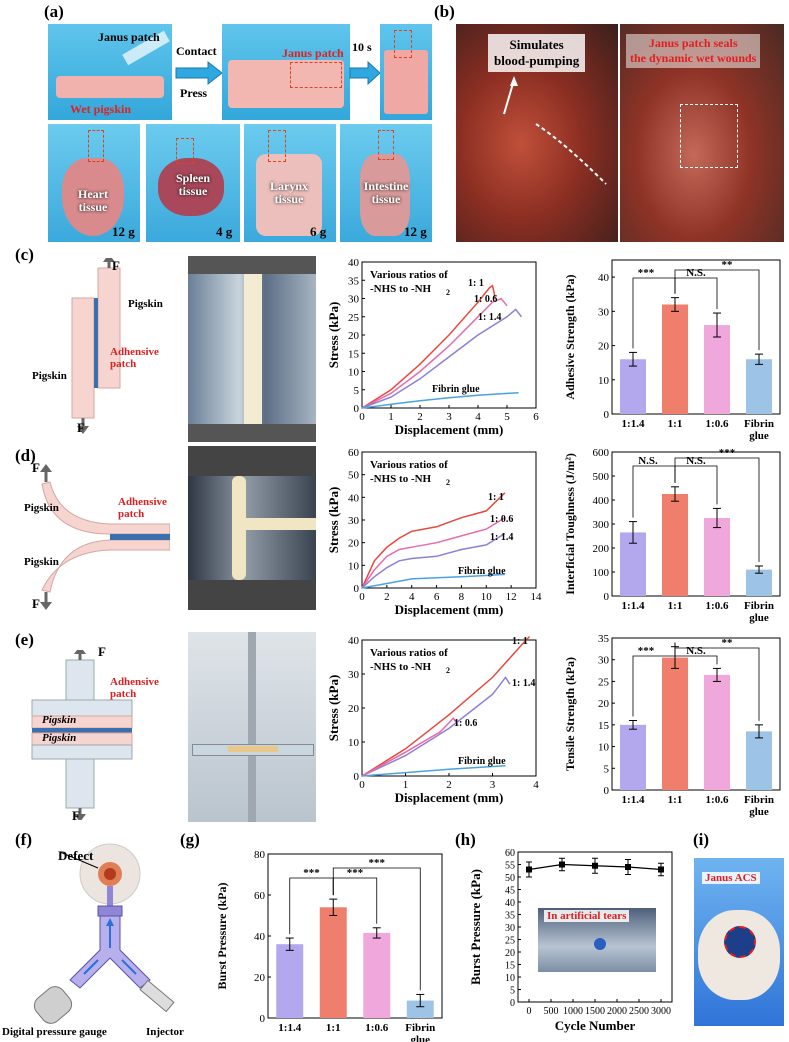 Image resolution: width=789 pixels, height=1042 pixels. Describe the element at coordinates (224, 231) in the screenshot. I see `a-tissue-weight: 4 g` at that location.